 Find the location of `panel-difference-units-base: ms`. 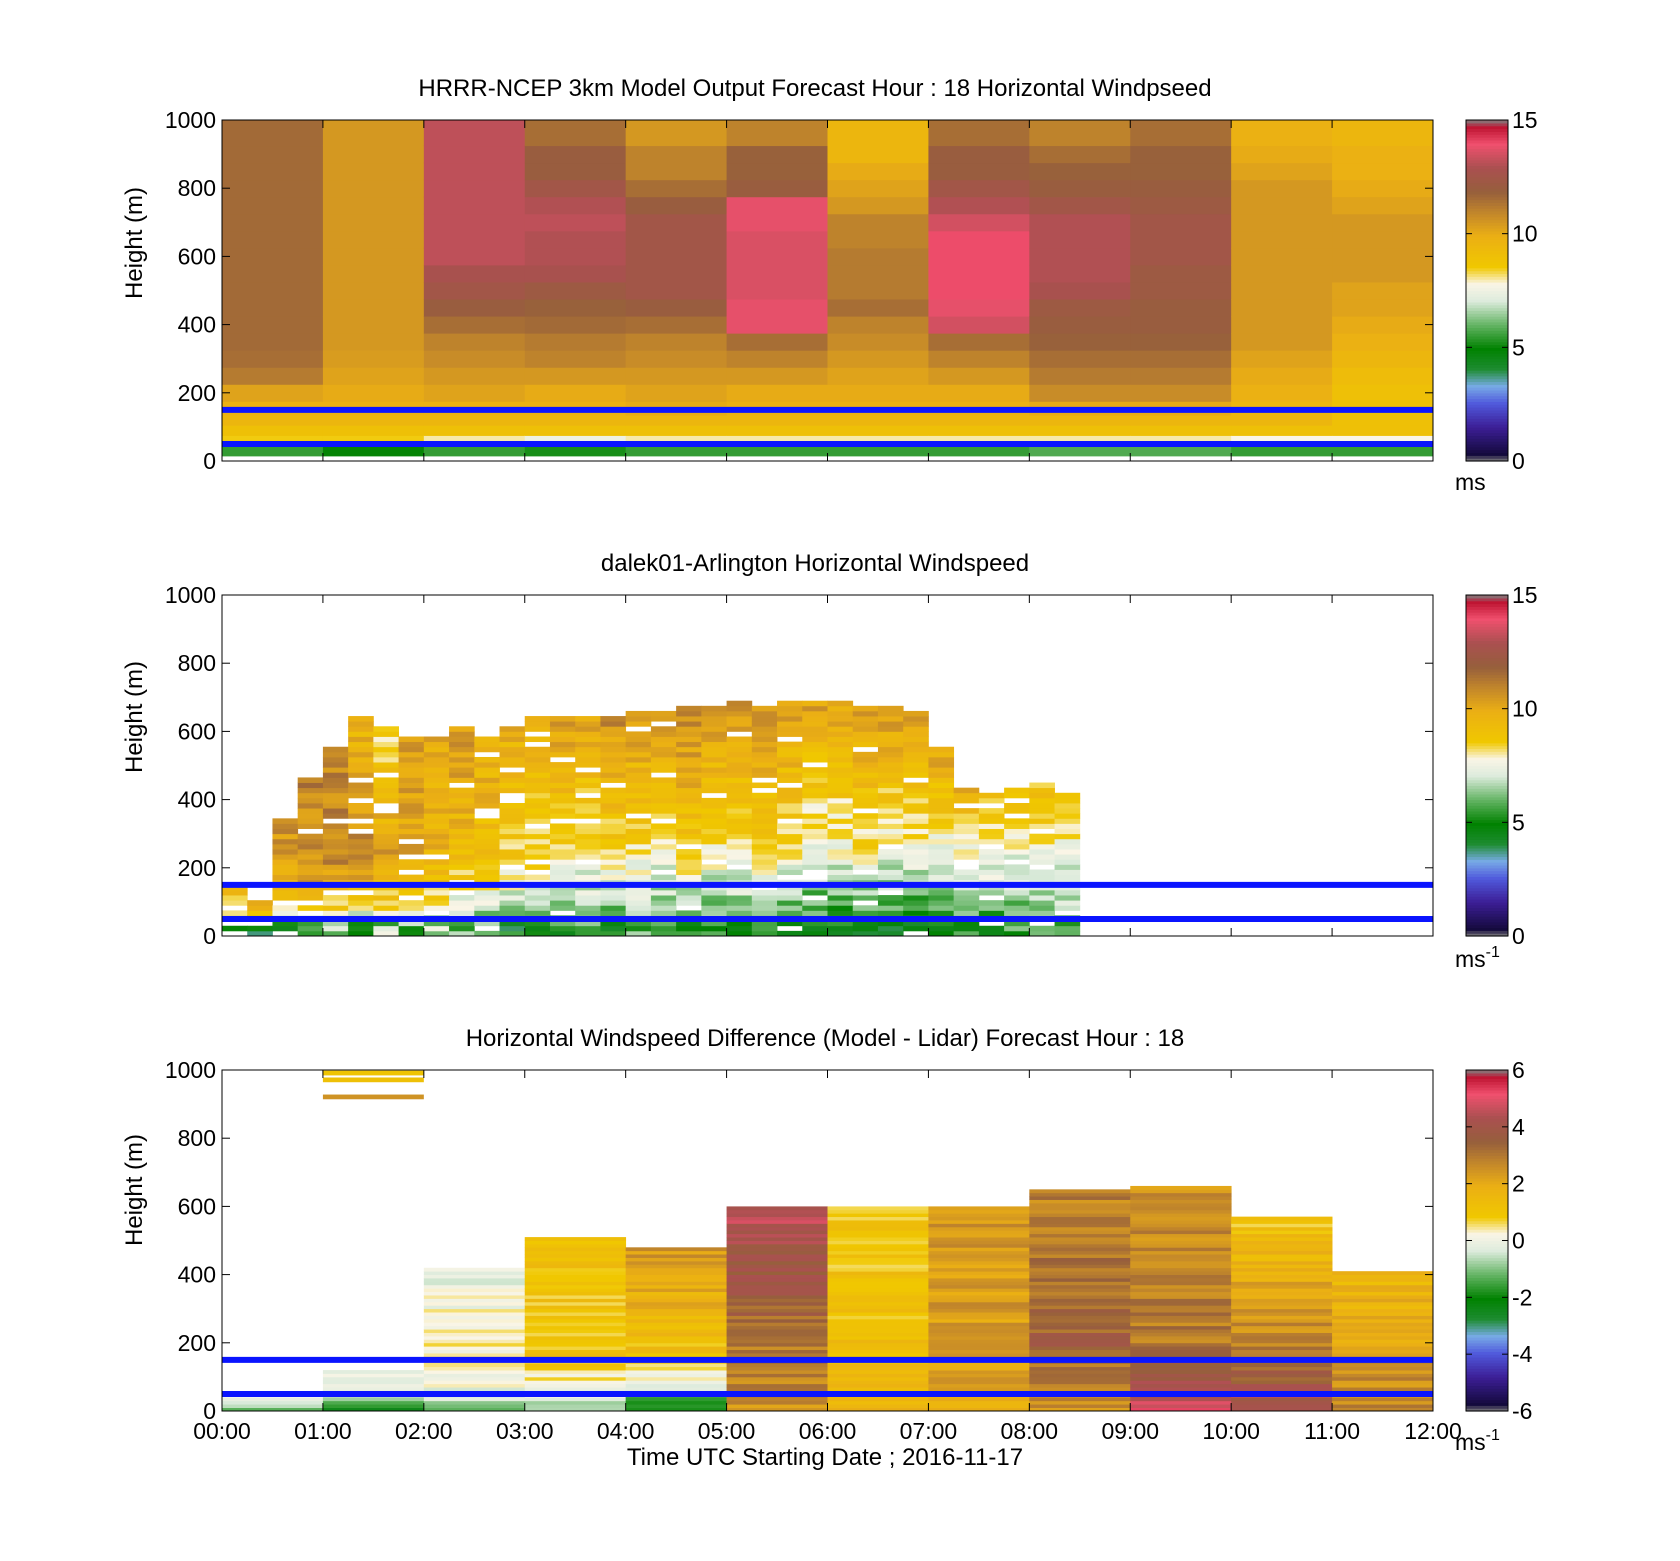

panel-difference-units-base: ms is located at coordinates (1470, 1442).